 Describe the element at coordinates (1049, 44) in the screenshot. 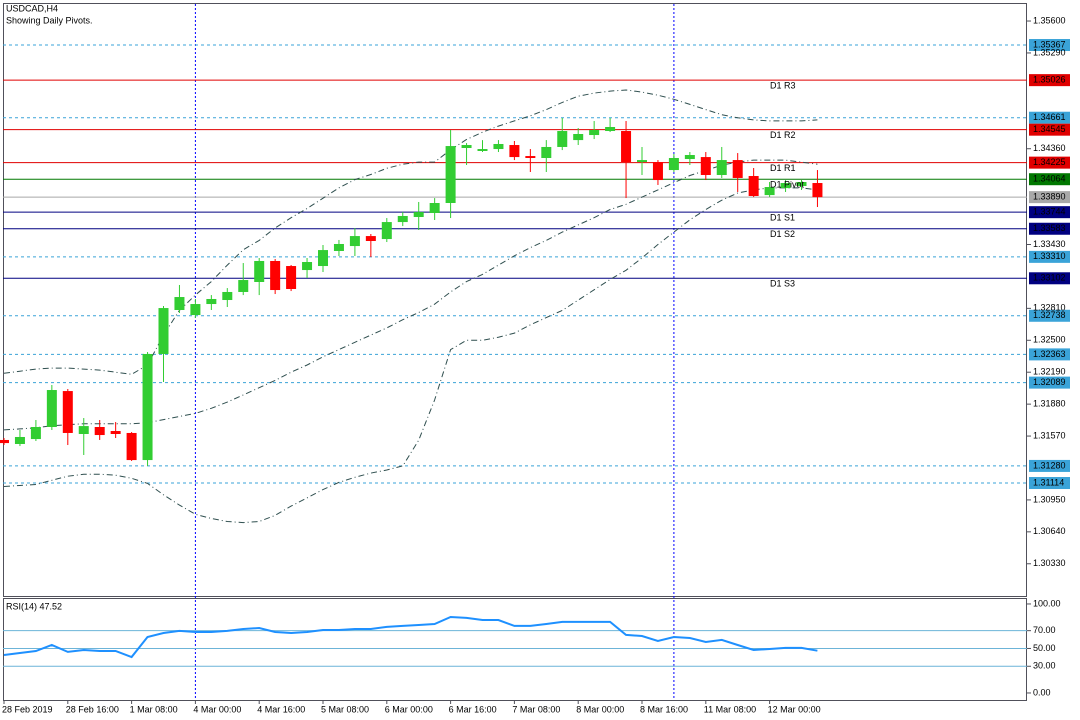

I see `level-box-label: 1.35367` at that location.